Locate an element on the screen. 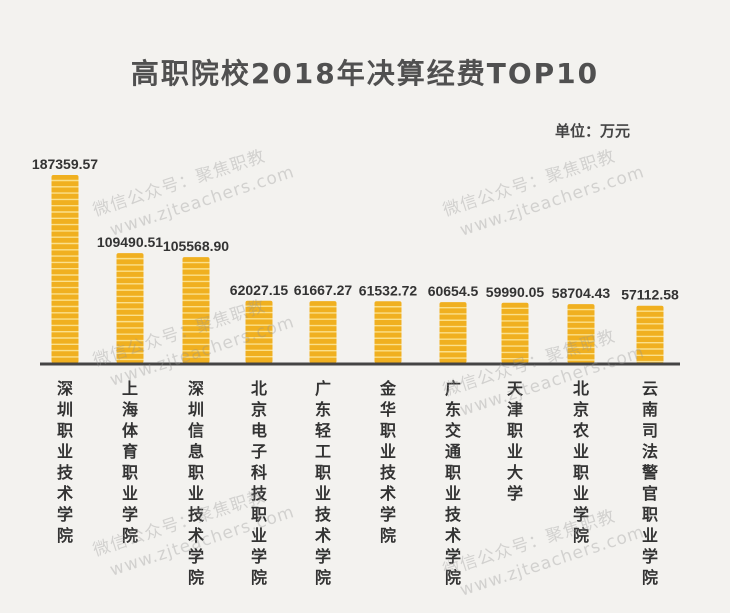 Image resolution: width=730 pixels, height=613 pixels. category-label: 北京农业职业学院 is located at coordinates (580, 462).